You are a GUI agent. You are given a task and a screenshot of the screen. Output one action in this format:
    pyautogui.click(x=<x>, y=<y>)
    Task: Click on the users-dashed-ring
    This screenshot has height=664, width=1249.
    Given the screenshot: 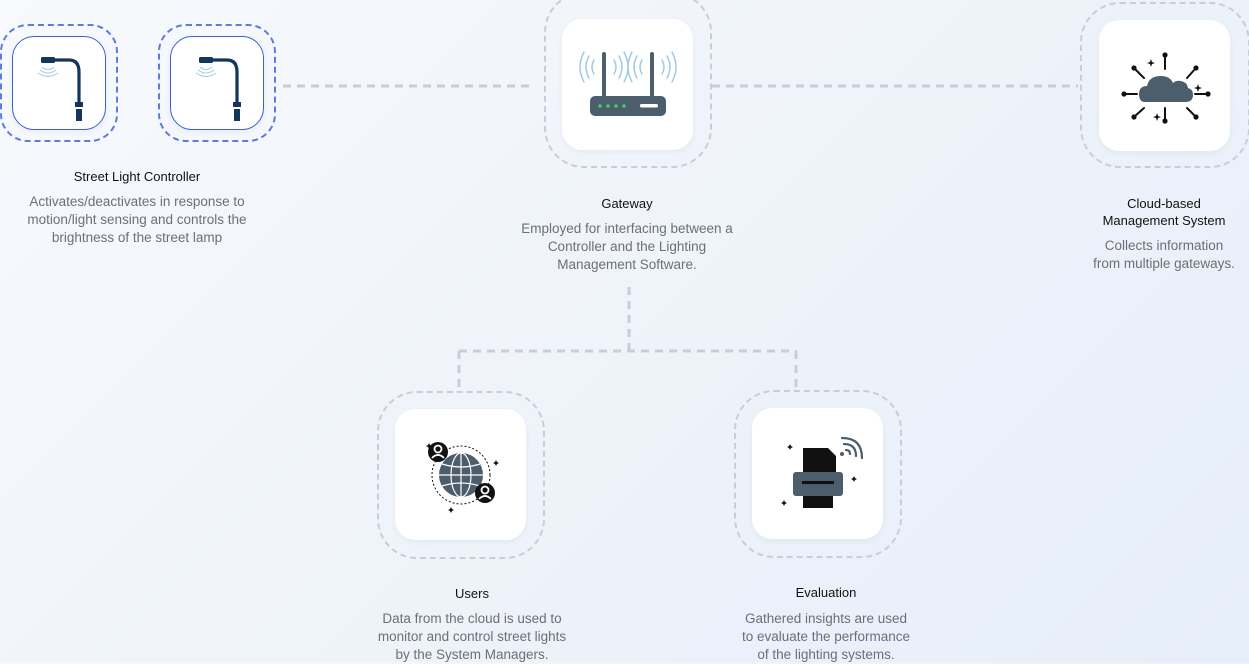 What is the action you would take?
    pyautogui.click(x=461, y=475)
    